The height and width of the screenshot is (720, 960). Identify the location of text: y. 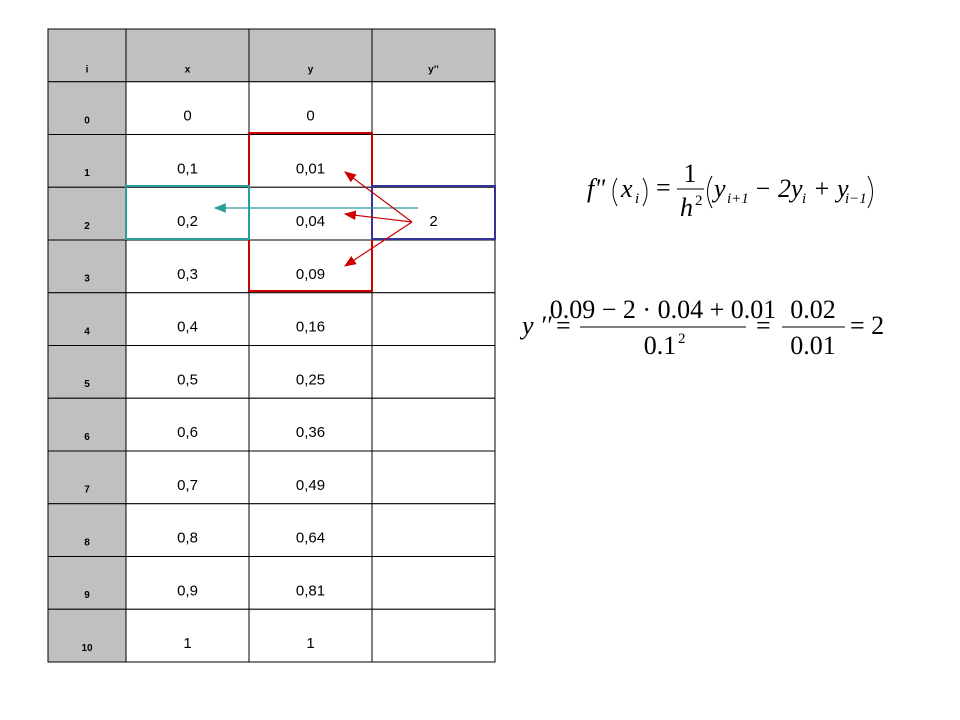
(718, 188).